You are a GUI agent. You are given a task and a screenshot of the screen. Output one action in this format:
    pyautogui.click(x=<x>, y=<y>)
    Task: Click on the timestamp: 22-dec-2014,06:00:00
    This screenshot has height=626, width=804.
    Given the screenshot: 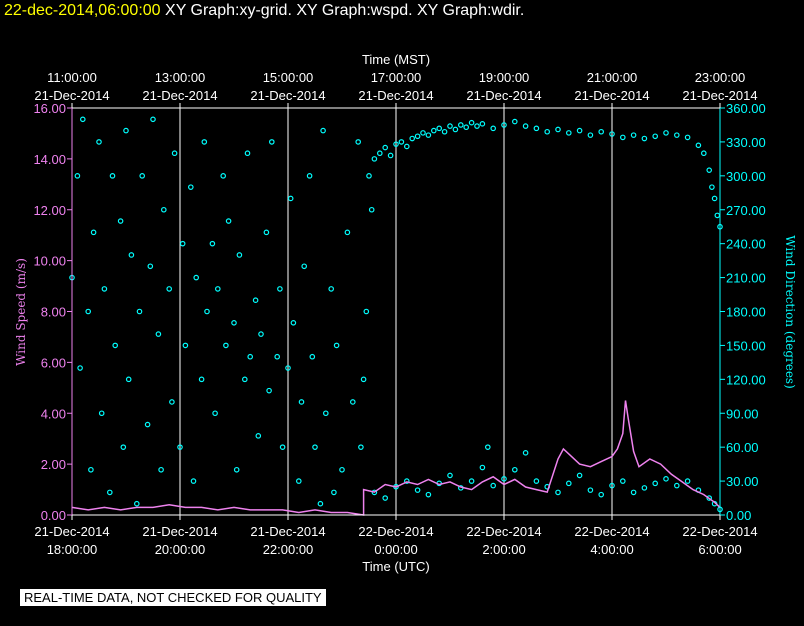 What is the action you would take?
    pyautogui.click(x=82, y=10)
    